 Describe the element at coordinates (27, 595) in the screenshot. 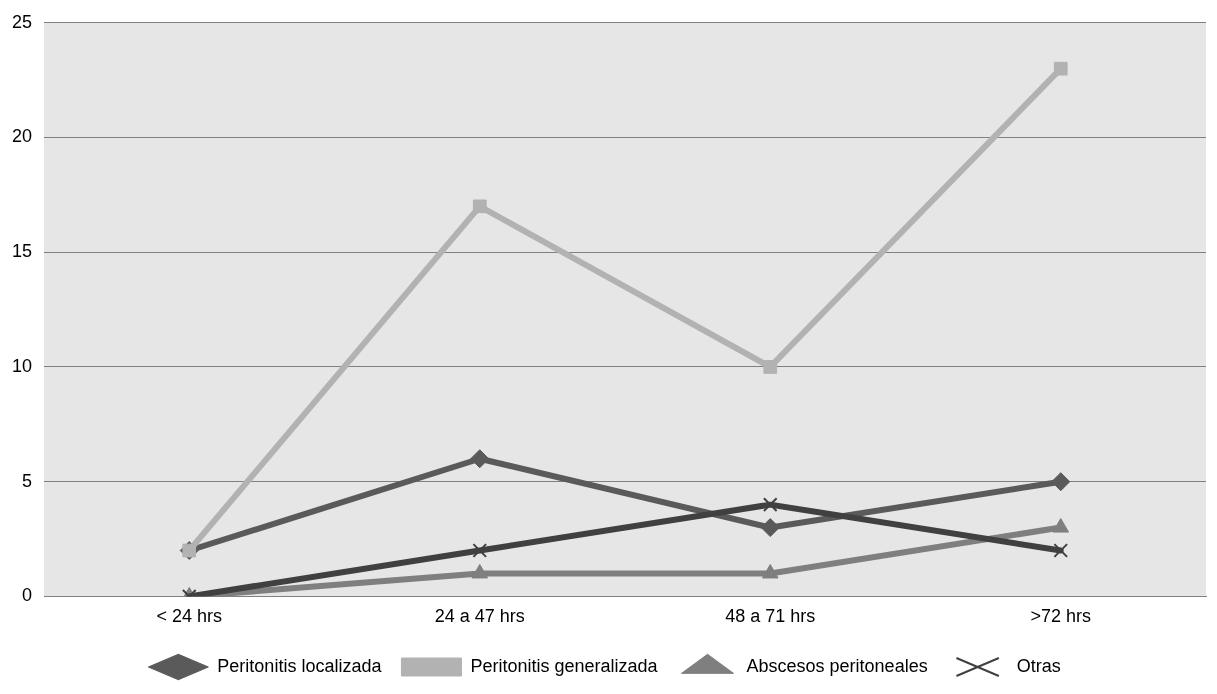

I see `y-tick-label: 0` at that location.